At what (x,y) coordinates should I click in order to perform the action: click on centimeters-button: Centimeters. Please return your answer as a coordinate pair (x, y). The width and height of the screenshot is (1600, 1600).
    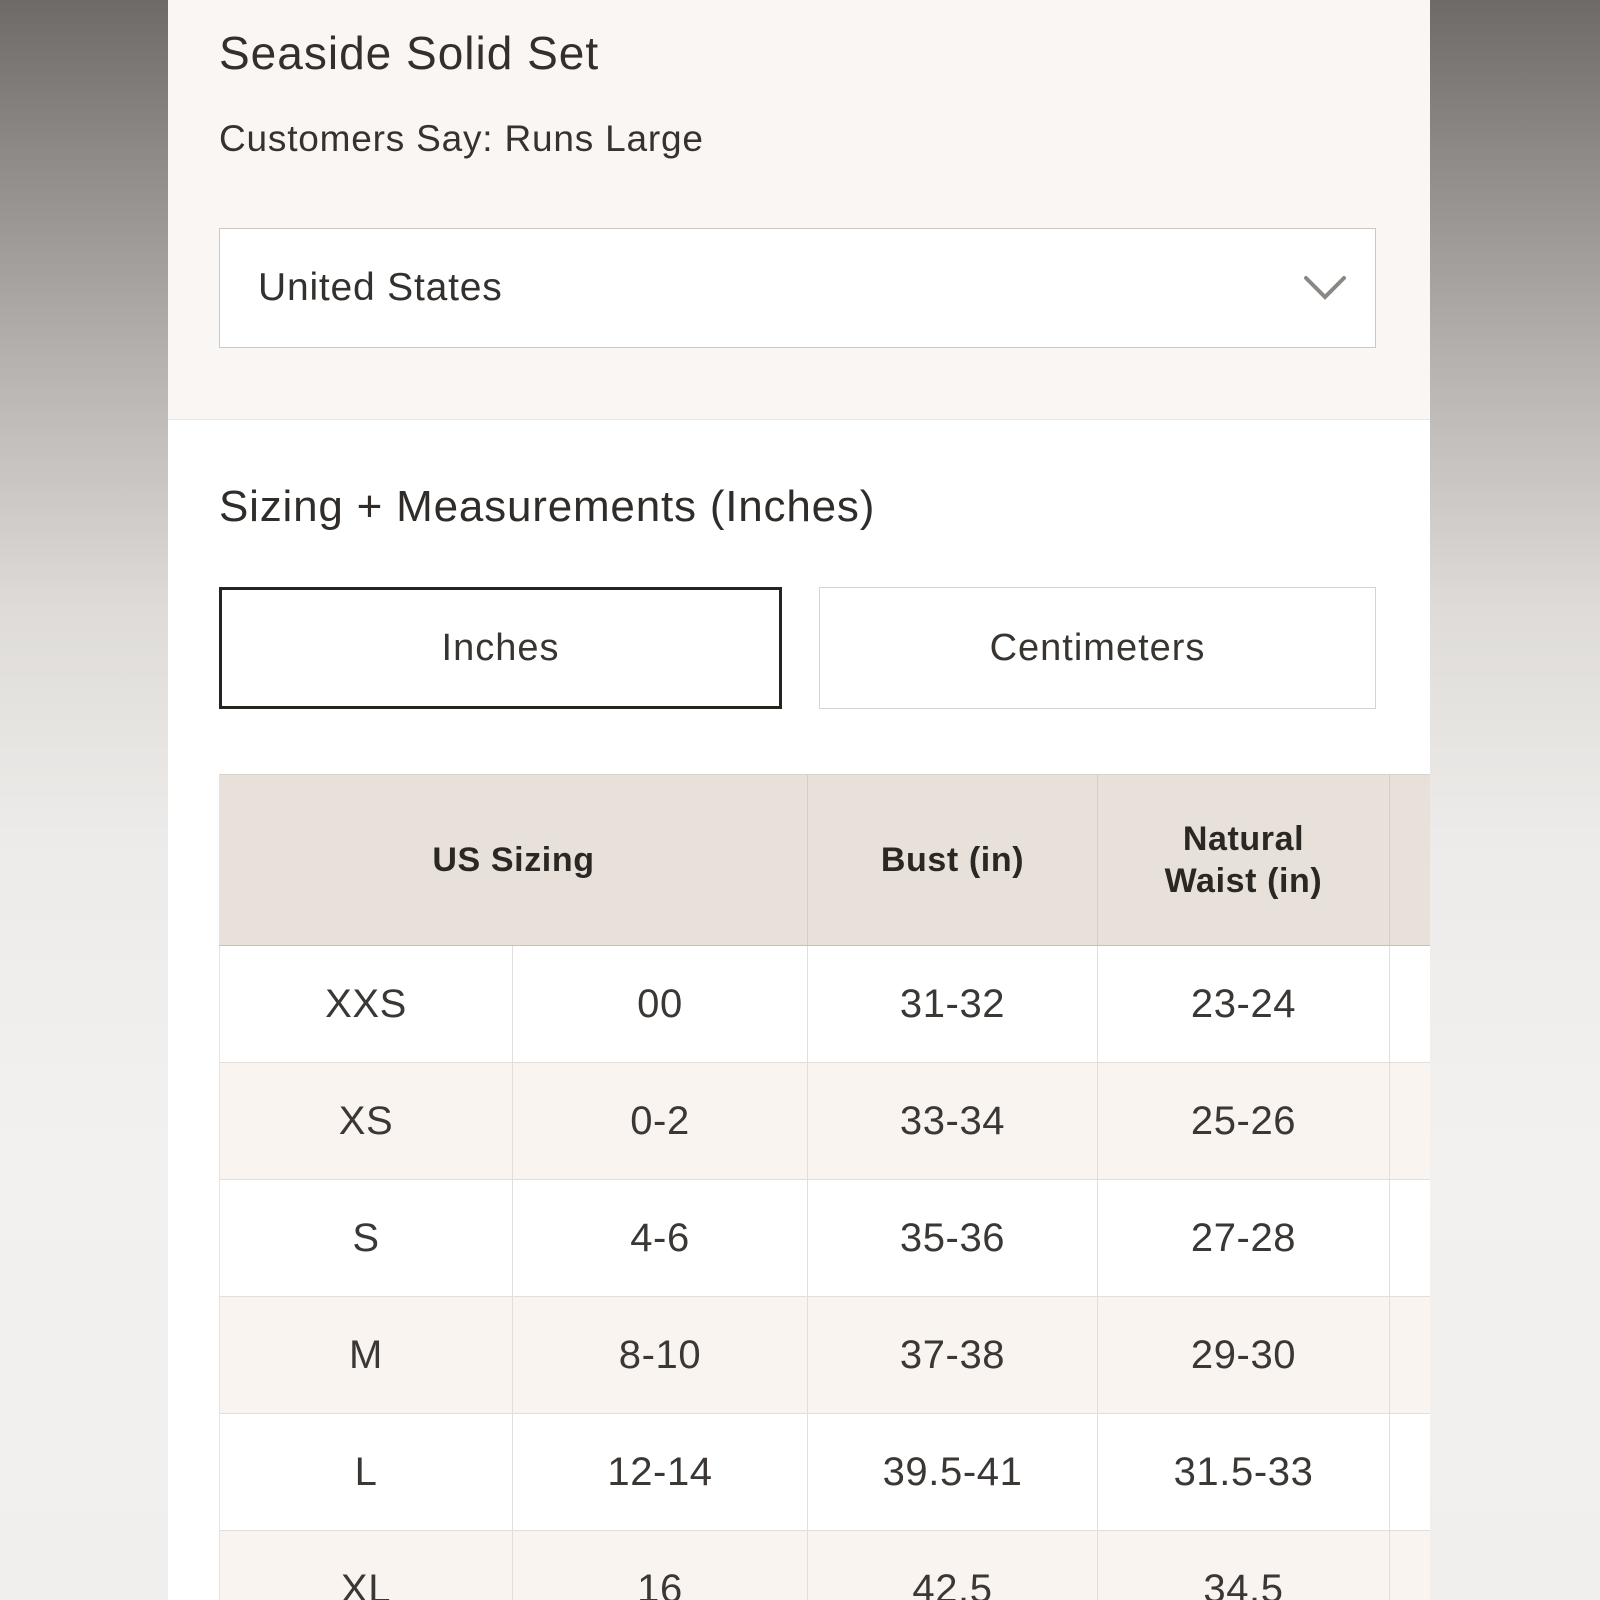
    Looking at the image, I should click on (1097, 648).